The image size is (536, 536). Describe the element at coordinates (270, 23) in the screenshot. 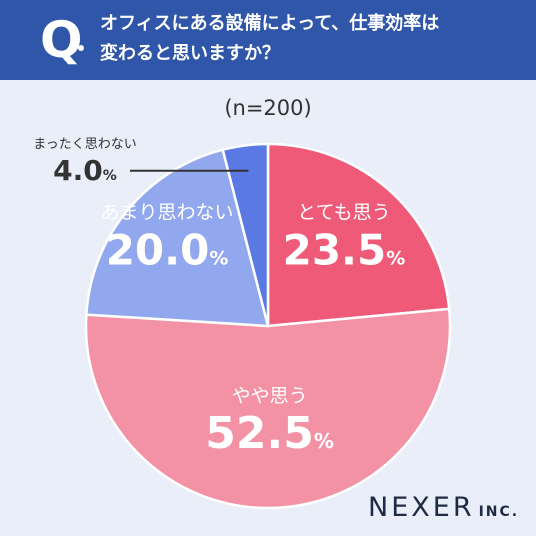

I see `question-line-1: オフィスにある設備によって、仕事効率は` at that location.